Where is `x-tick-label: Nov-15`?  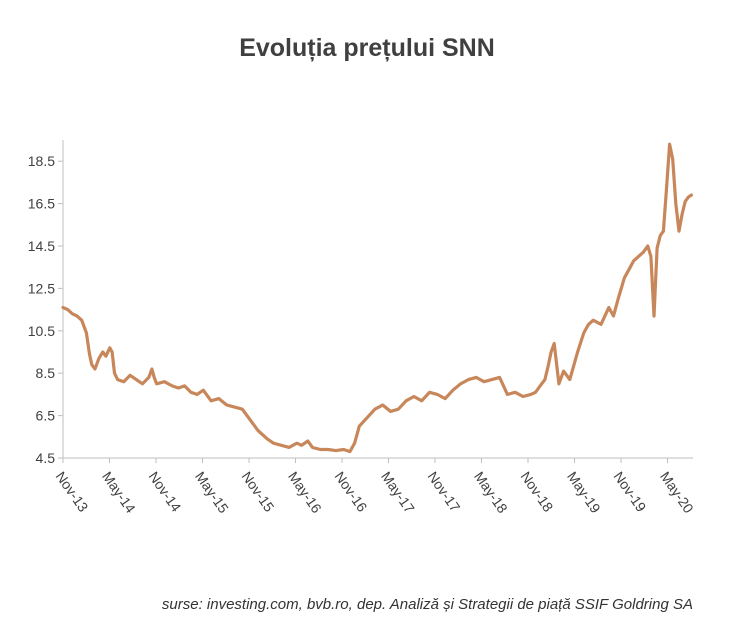
x-tick-label: Nov-15 is located at coordinates (258, 492).